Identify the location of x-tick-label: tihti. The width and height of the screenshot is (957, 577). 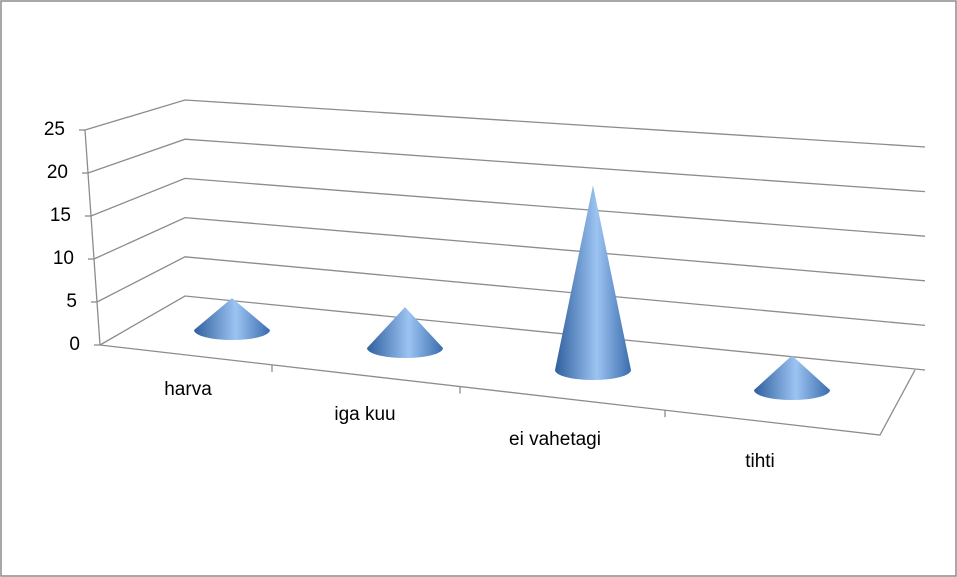
(760, 461).